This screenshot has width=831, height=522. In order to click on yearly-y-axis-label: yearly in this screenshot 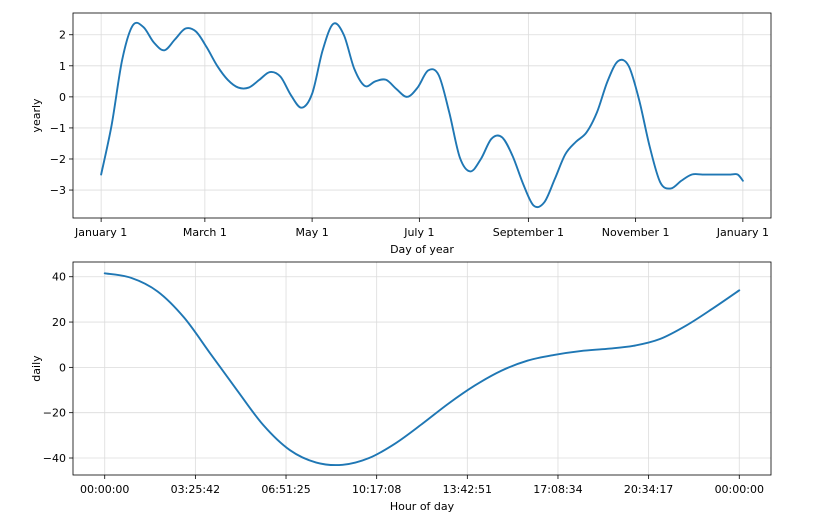, I will do `click(36, 115)`.